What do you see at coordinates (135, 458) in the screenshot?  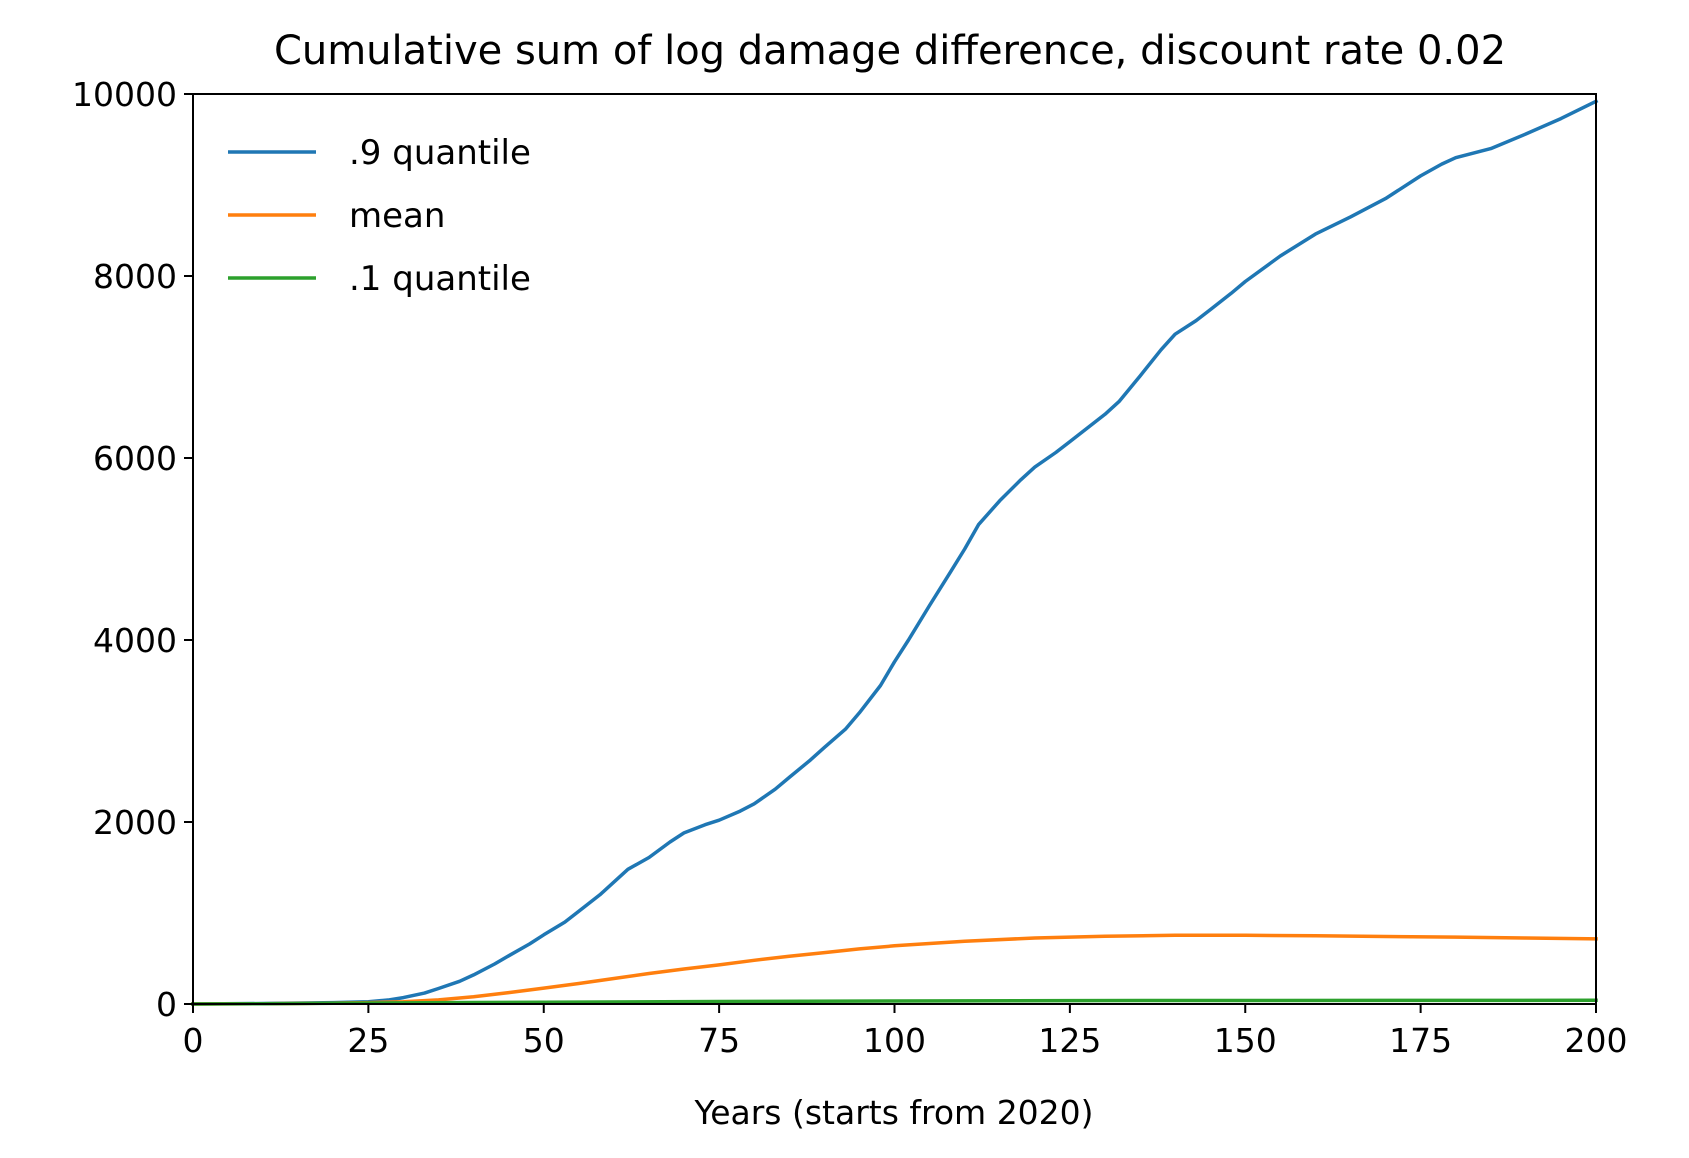 I see `y-tick-label: 6000` at bounding box center [135, 458].